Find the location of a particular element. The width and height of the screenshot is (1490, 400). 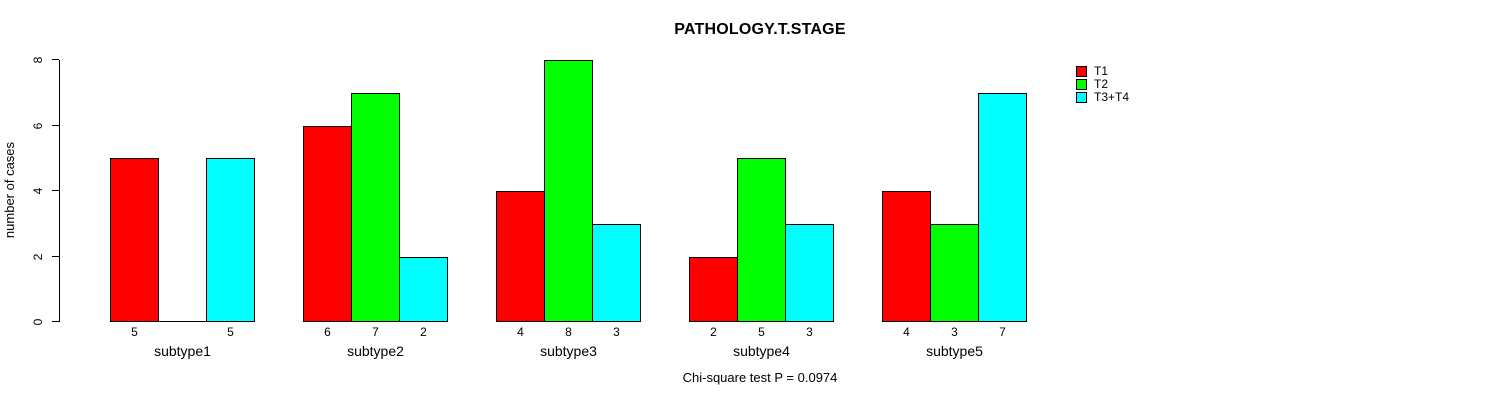

bar-subtype5-T2 is located at coordinates (954, 273).